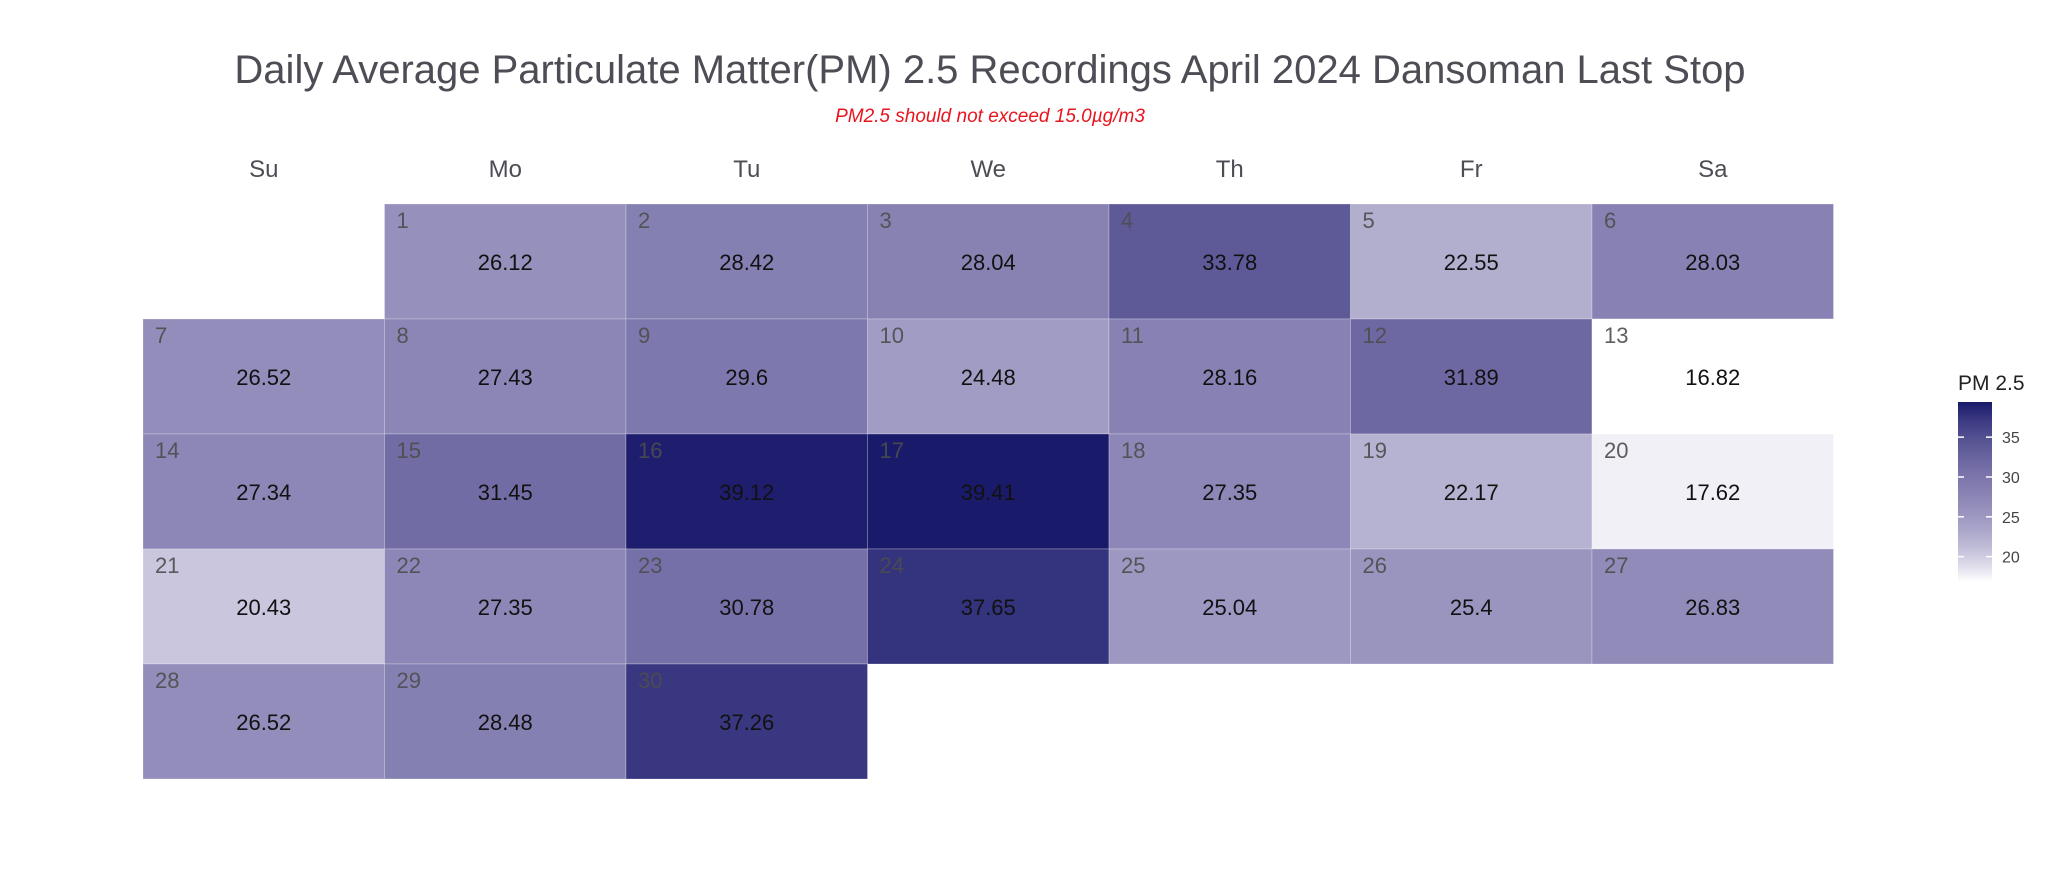  Describe the element at coordinates (1375, 450) in the screenshot. I see `day-number: 19` at that location.